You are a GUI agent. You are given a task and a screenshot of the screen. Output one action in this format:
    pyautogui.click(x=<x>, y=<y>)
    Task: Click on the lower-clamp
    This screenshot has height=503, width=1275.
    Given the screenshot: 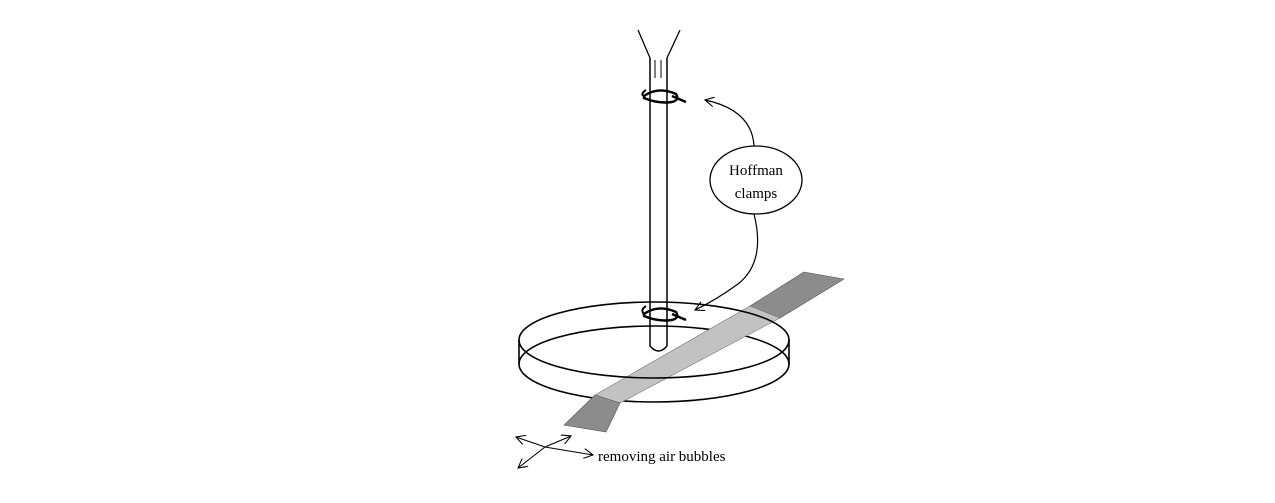 What is the action you would take?
    pyautogui.click(x=664, y=313)
    